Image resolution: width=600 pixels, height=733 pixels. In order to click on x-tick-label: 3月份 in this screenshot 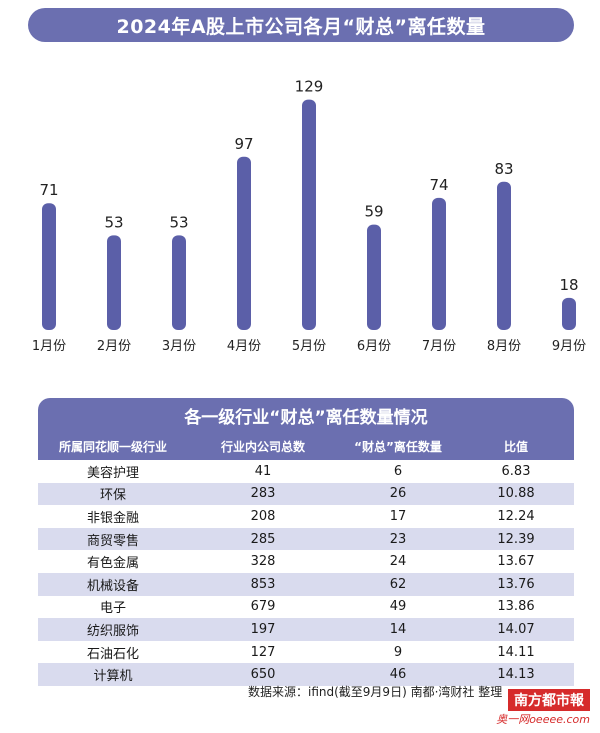, I will do `click(179, 346)`.